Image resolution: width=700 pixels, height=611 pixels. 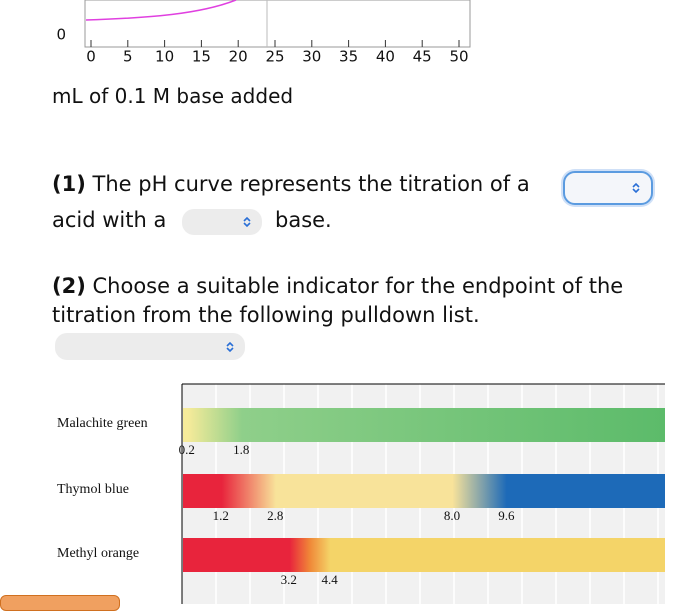 What do you see at coordinates (303, 220) in the screenshot?
I see `question-text: base.` at bounding box center [303, 220].